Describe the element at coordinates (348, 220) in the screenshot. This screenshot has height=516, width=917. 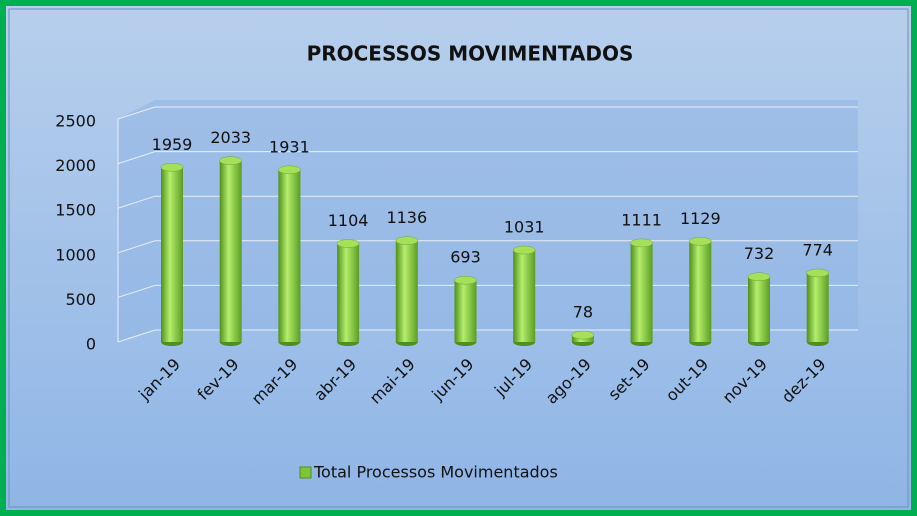
I see `data-label: 1104` at that location.